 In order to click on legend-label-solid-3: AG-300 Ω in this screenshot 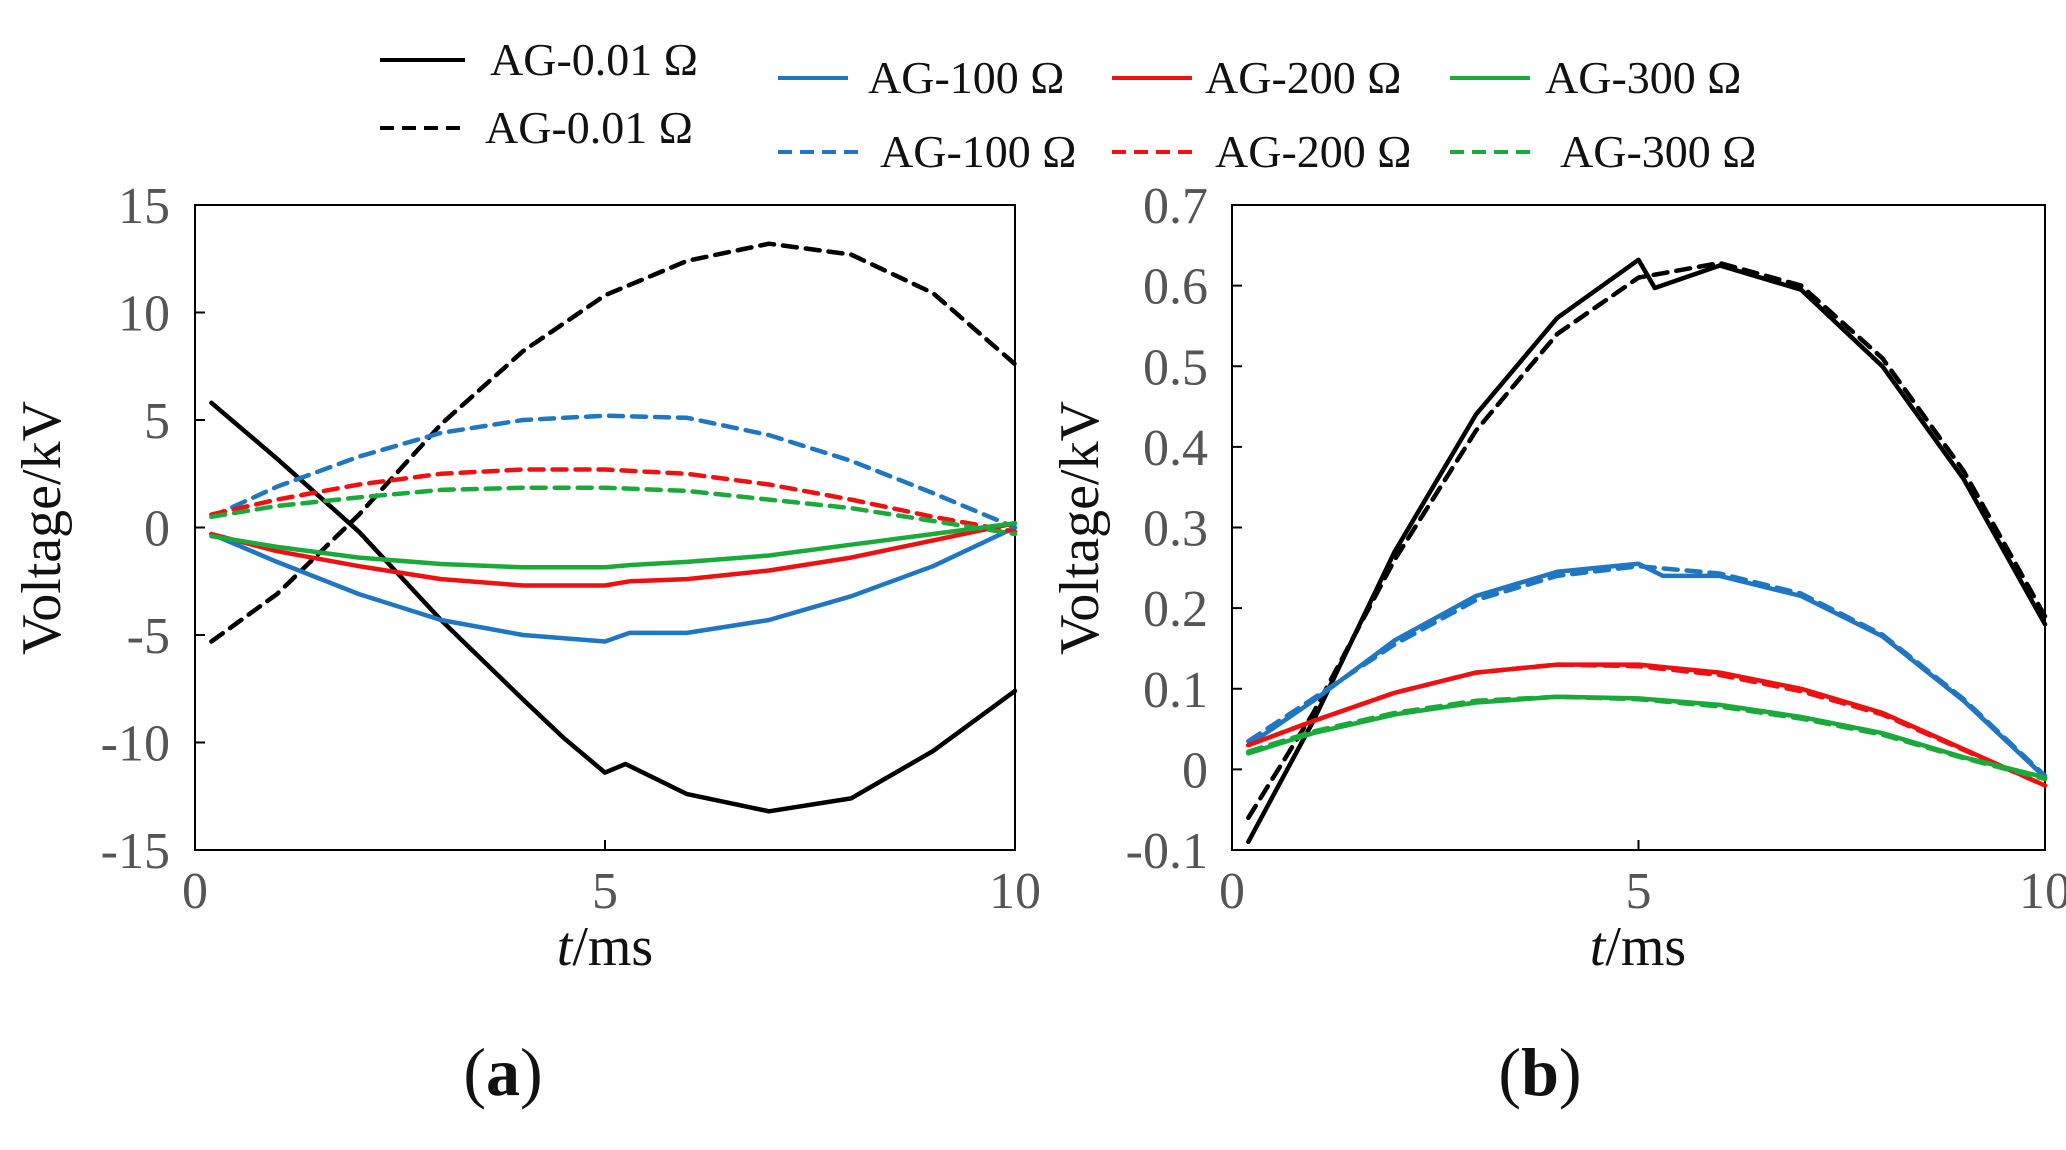, I will do `click(1643, 77)`.